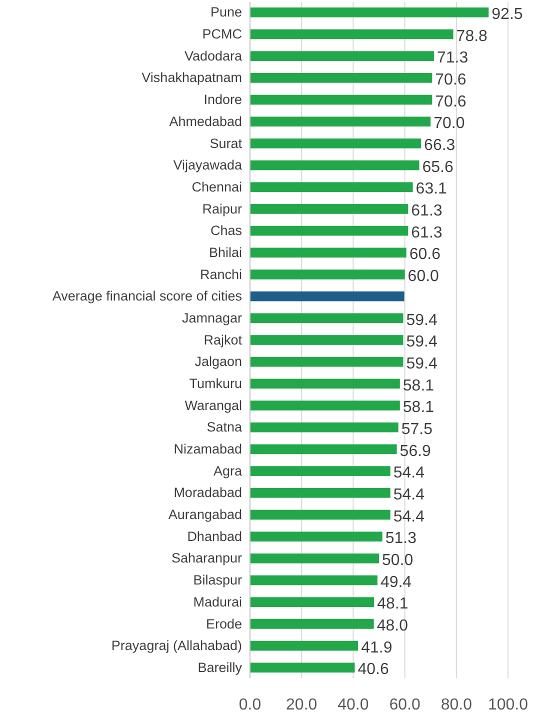  I want to click on y-tick-label: Saharanpur, so click(206, 558).